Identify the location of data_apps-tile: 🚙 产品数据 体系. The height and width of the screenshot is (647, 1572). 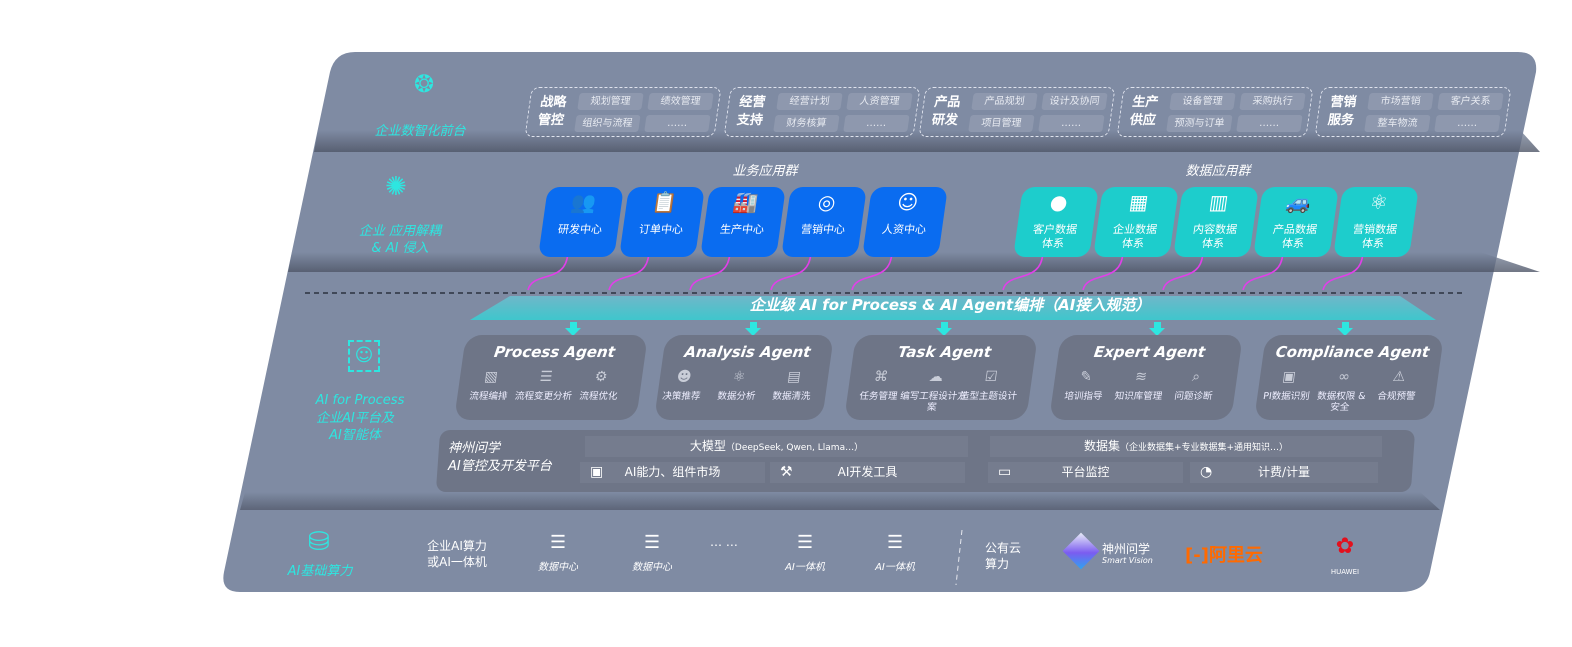
(1296, 222).